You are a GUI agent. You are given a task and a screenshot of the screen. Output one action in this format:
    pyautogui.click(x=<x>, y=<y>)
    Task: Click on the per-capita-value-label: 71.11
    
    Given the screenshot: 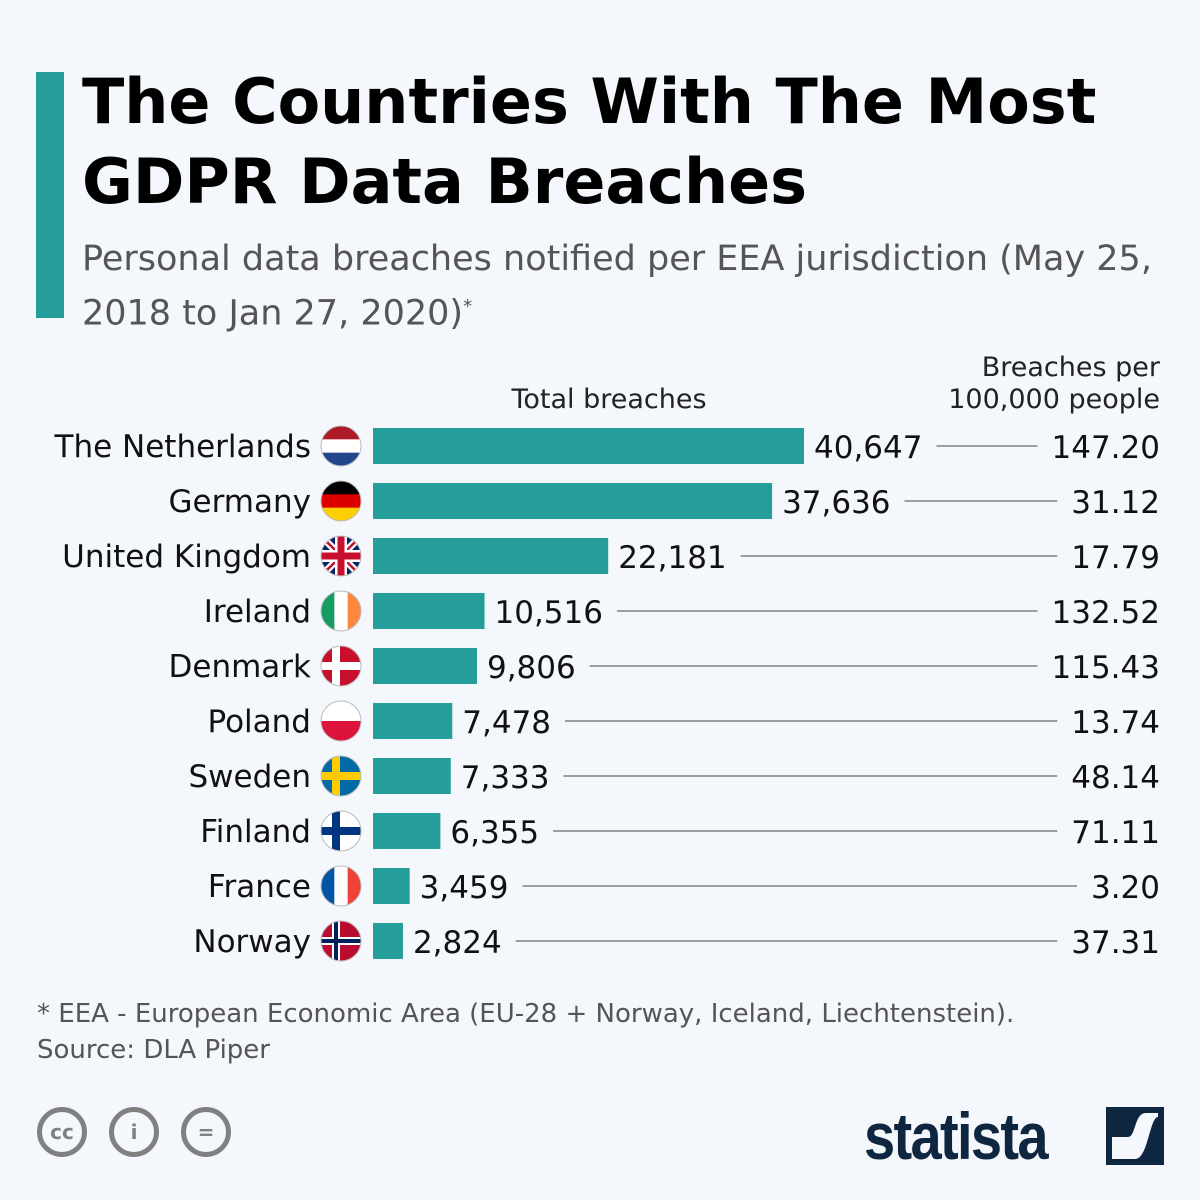 What is the action you would take?
    pyautogui.click(x=1115, y=833)
    